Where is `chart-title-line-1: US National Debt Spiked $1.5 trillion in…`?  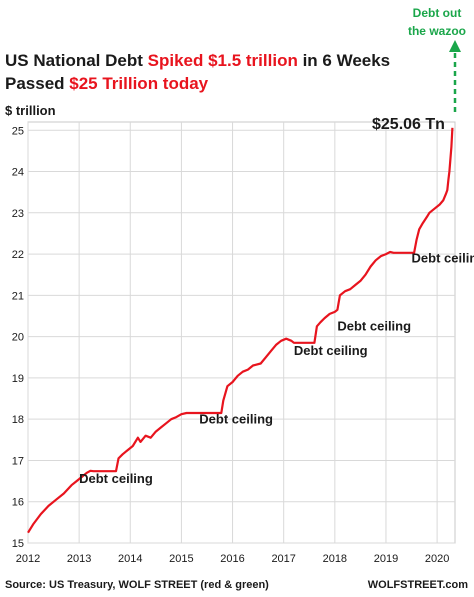 chart-title-line-1: US National Debt Spiked $1.5 trillion in… is located at coordinates (197, 60).